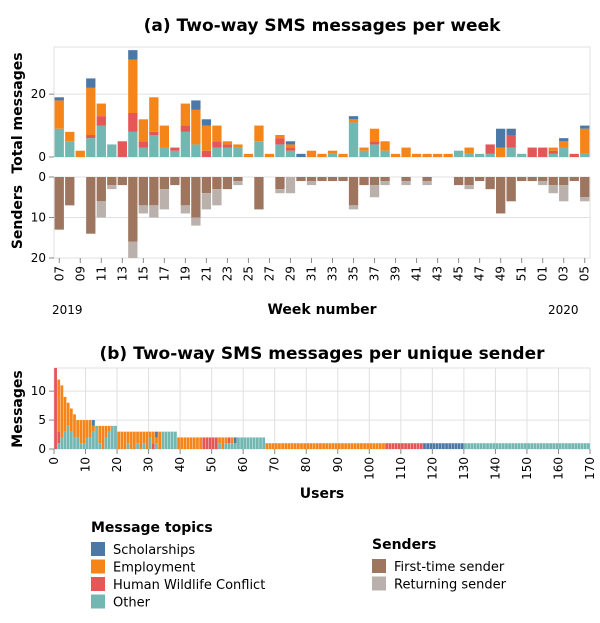  What do you see at coordinates (59, 203) in the screenshot?
I see `bar-senders-07-first-time-sender` at bounding box center [59, 203].